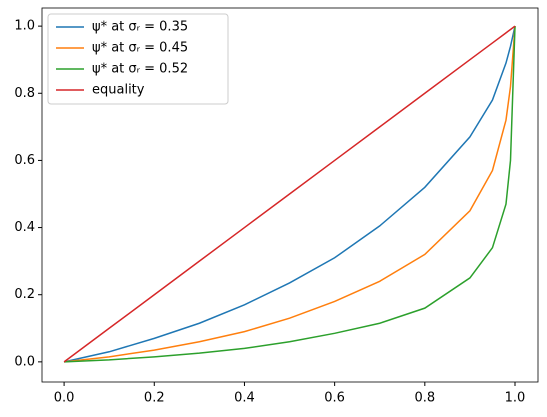 Image resolution: width=547 pixels, height=417 pixels. Describe the element at coordinates (138, 59) in the screenshot. I see `legend-box` at that location.